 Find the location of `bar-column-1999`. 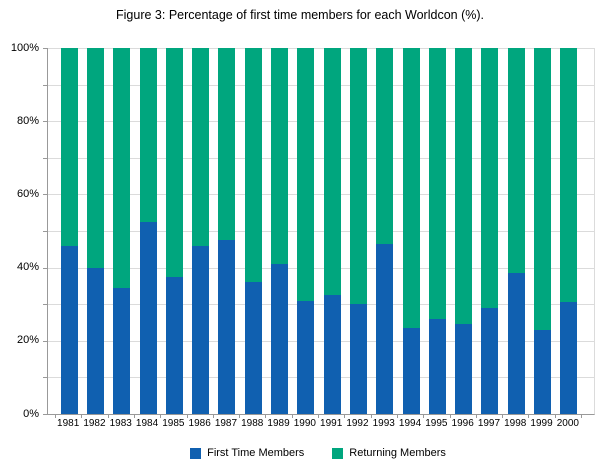

bar-column-1999 is located at coordinates (542, 231).